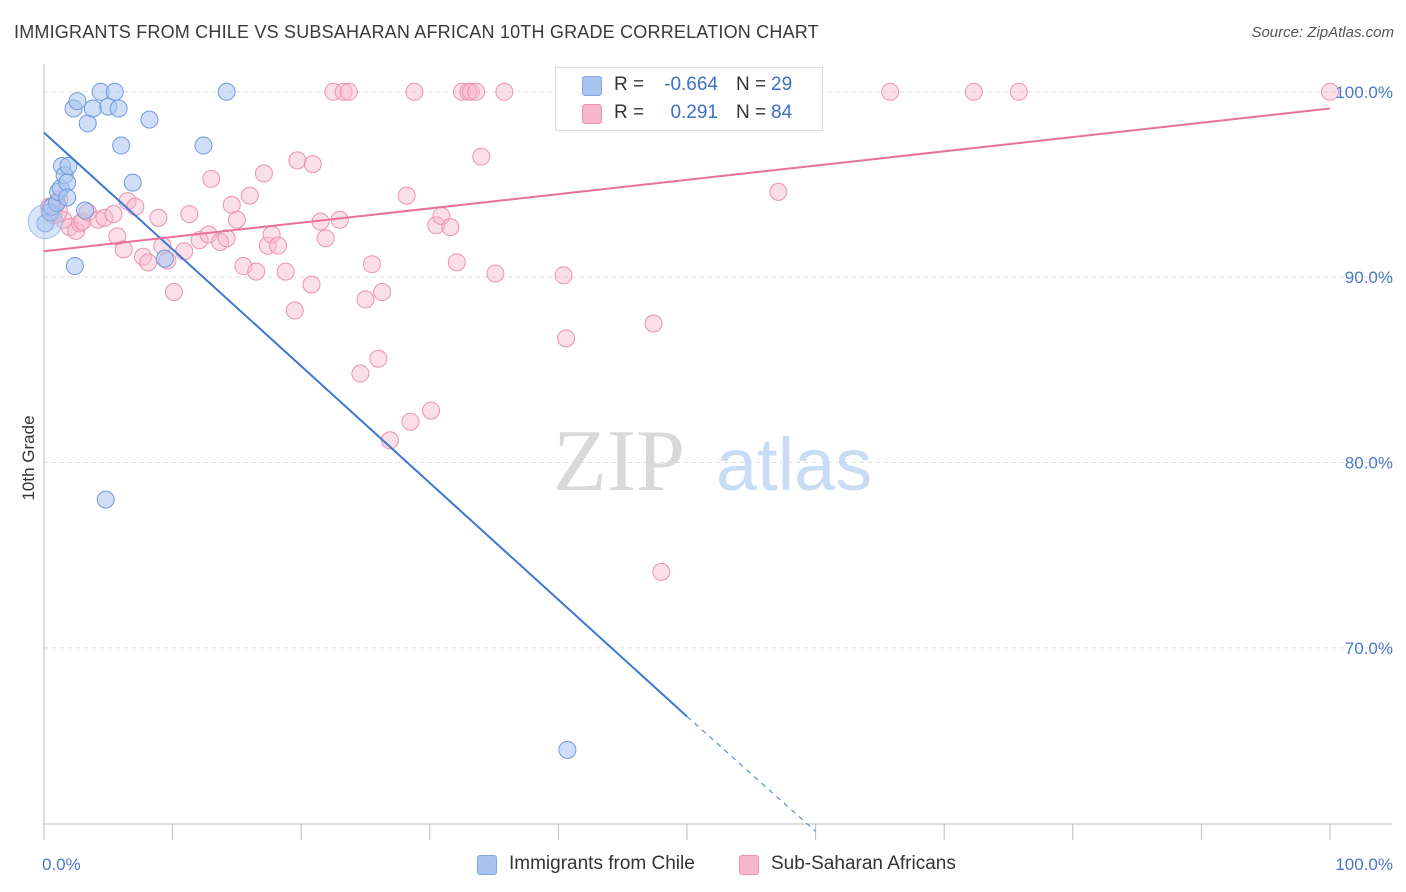 Image resolution: width=1406 pixels, height=892 pixels. I want to click on legend-row-sub-saharan: R = 0.291 N = 84, so click(689, 114).